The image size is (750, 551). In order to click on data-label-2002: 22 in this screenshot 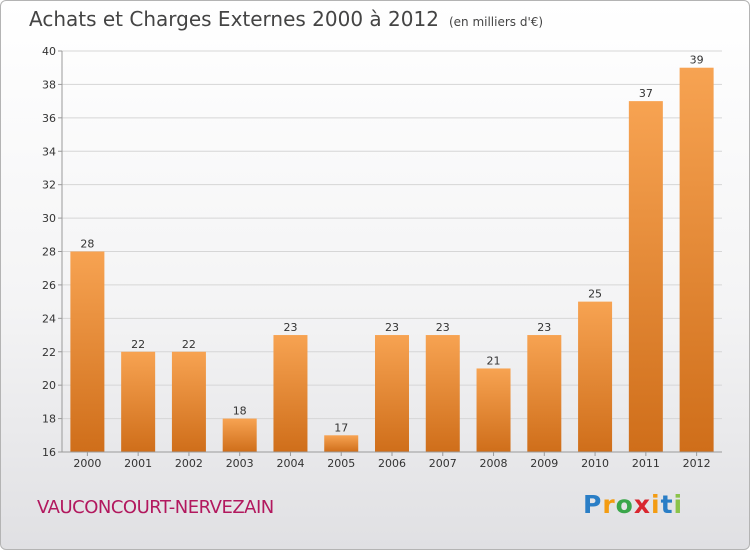, I will do `click(189, 344)`.